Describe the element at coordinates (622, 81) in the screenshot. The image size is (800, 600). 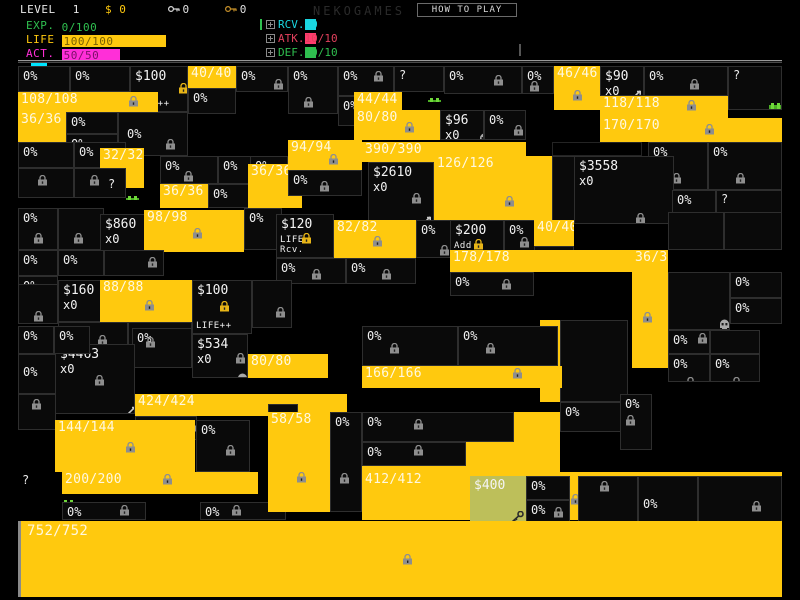
I see `price-cell: $90 x0` at that location.